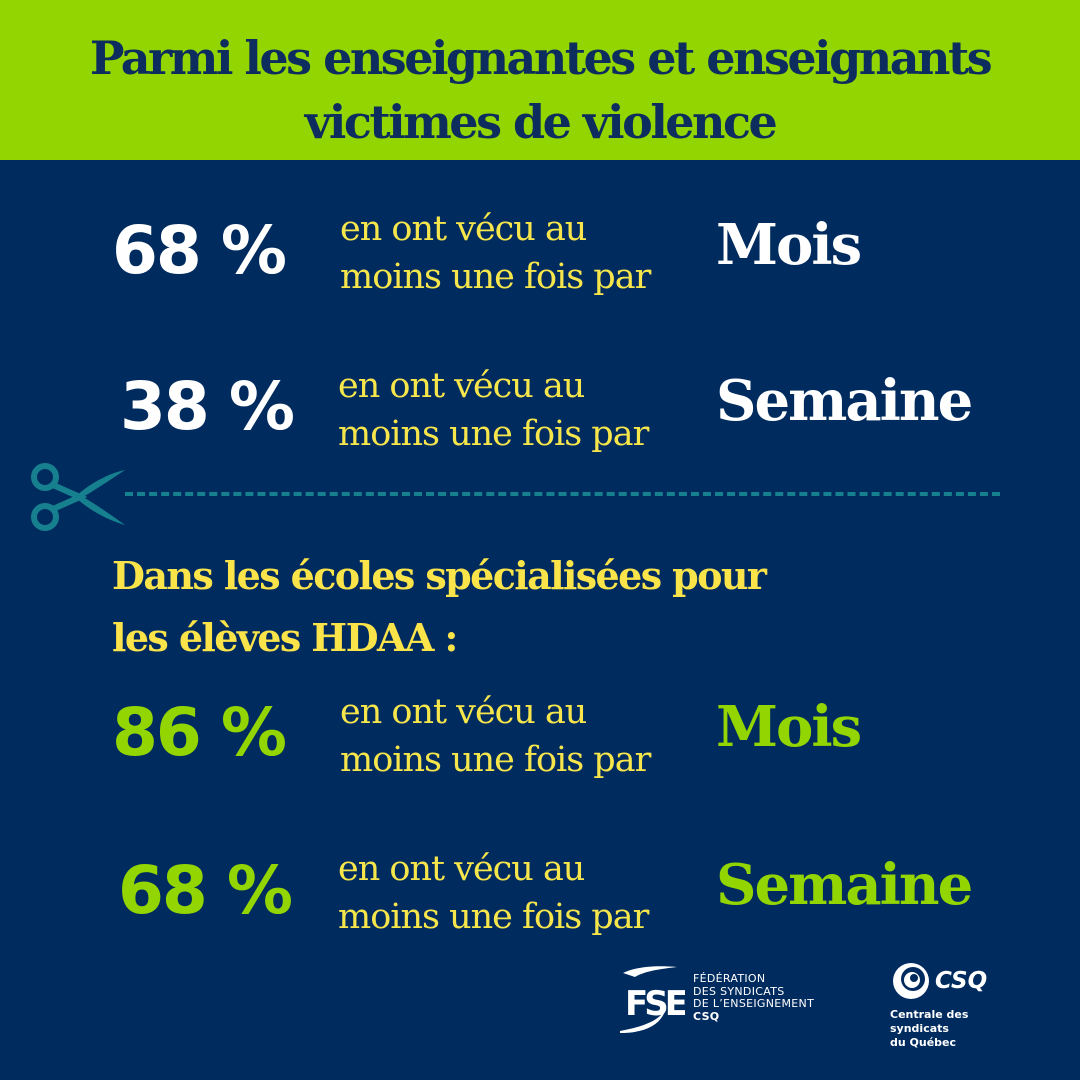 Image resolution: width=1080 pixels, height=1080 pixels. I want to click on fse-logo-mark-icon: FSE, so click(652, 999).